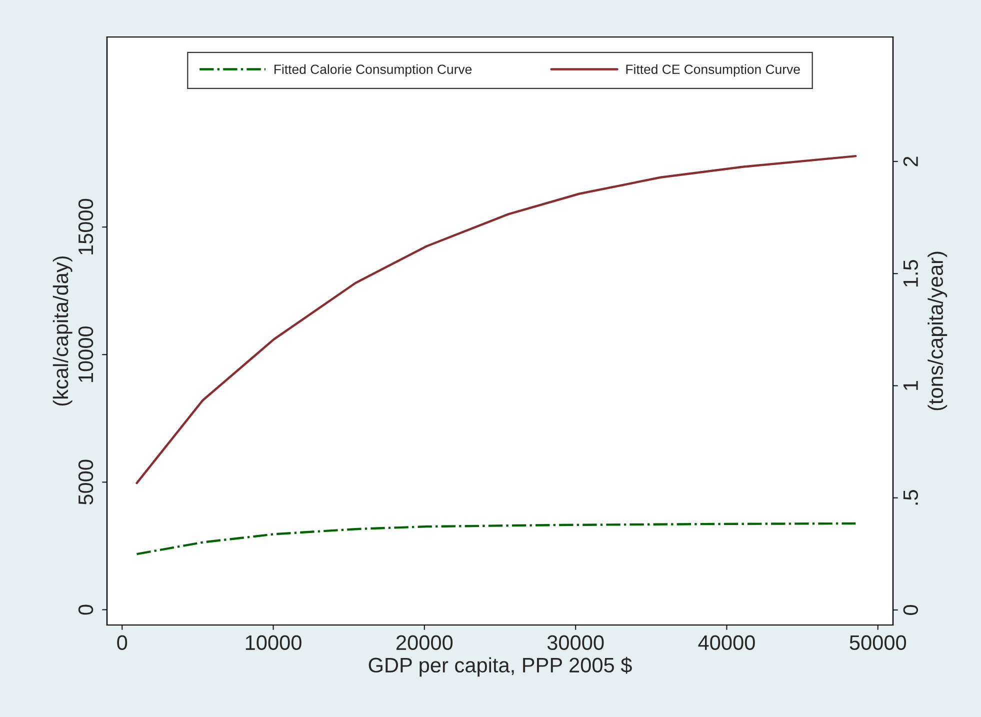 This screenshot has height=717, width=981. Describe the element at coordinates (86, 482) in the screenshot. I see `y-tick-label: 5000` at that location.